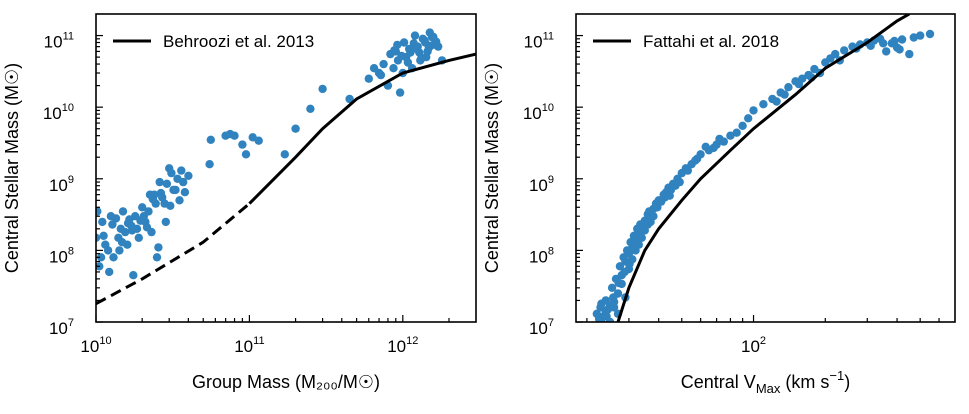 The height and width of the screenshot is (414, 969). Describe the element at coordinates (362, 128) in the screenshot. I see `relation-line` at that location.